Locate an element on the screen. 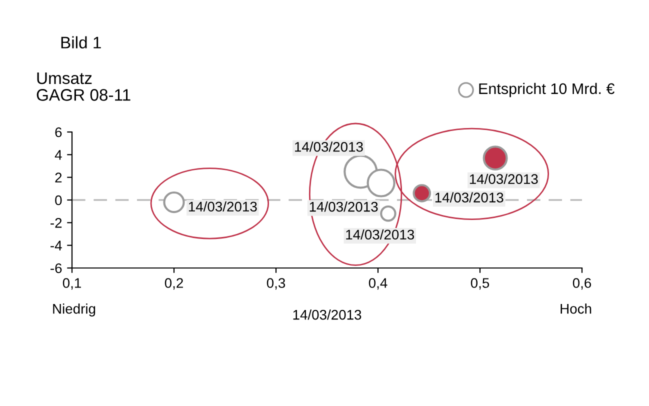 This screenshot has width=649, height=406. y-tick-label: -4 is located at coordinates (56, 245).